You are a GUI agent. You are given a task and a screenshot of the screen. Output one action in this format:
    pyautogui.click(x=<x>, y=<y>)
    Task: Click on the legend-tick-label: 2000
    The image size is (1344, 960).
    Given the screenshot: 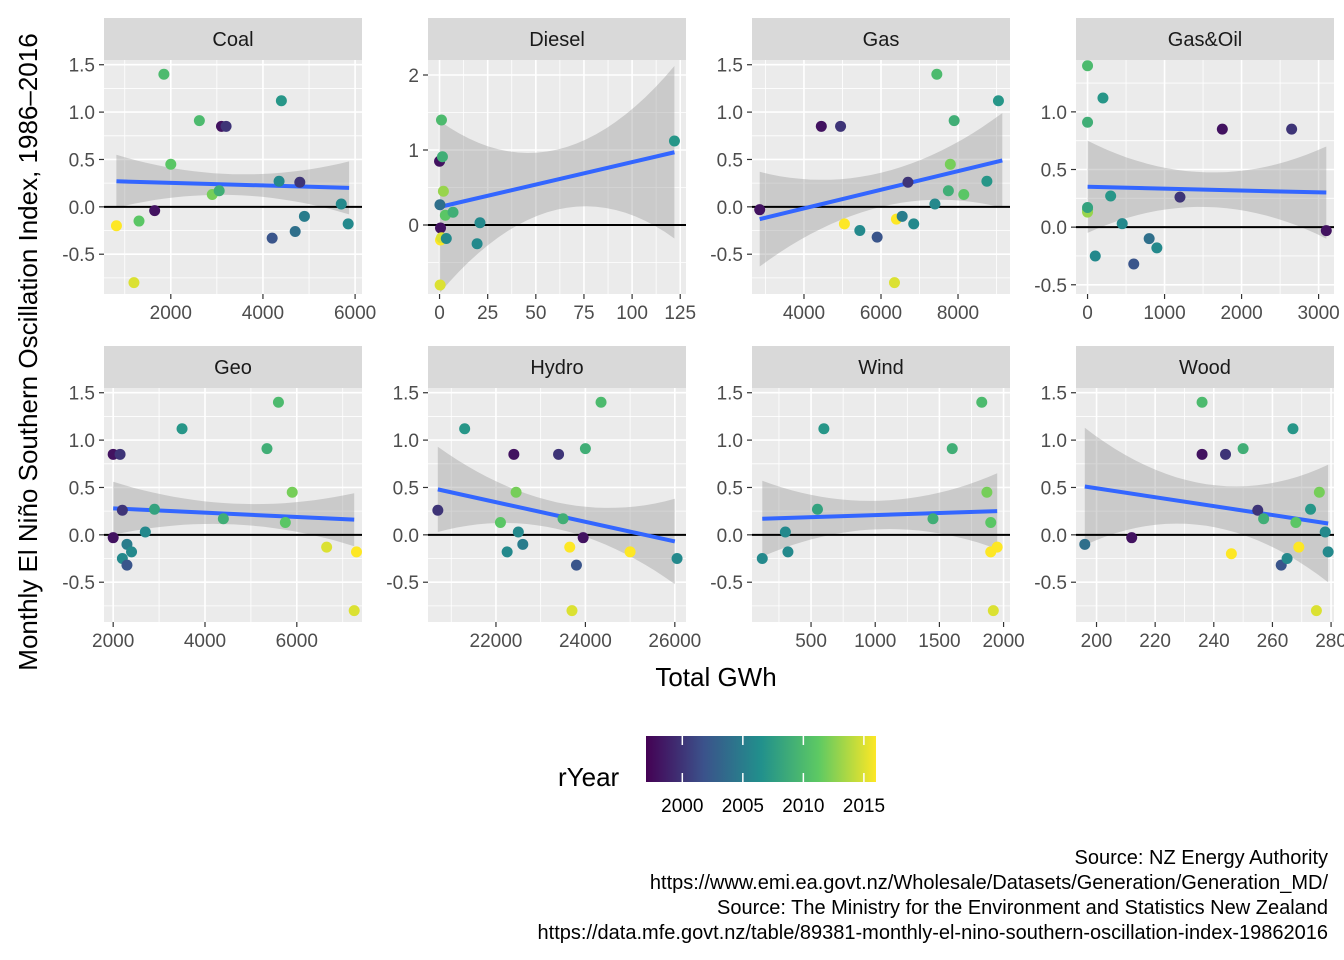 What is the action you would take?
    pyautogui.click(x=682, y=806)
    